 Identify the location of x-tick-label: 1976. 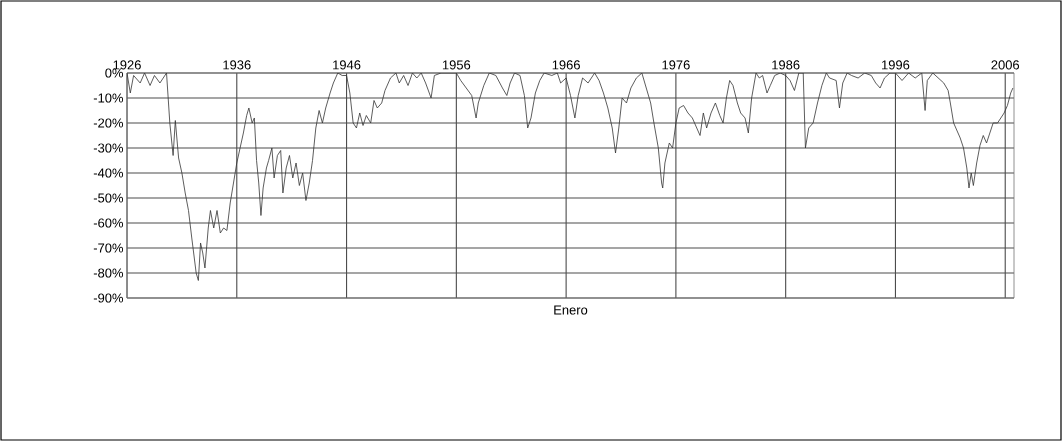
(676, 65).